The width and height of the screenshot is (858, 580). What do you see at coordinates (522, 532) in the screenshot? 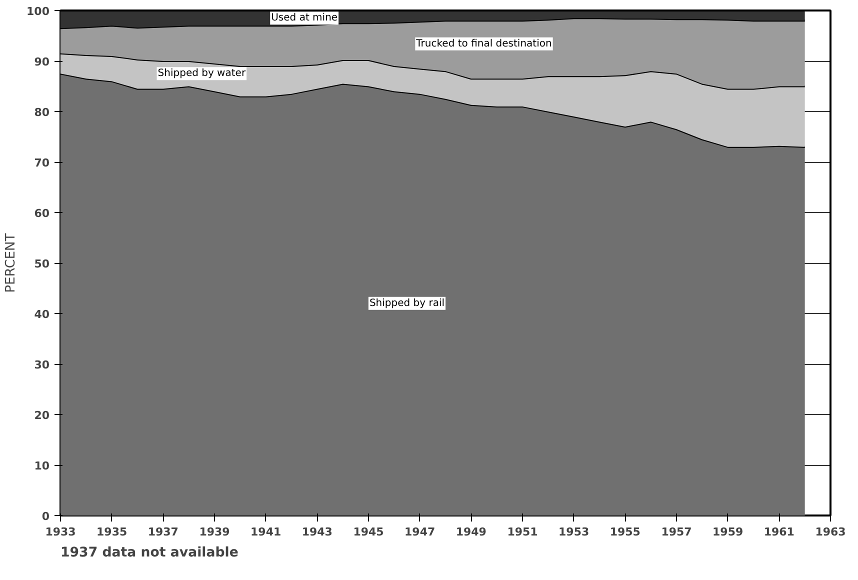
I see `x-tick-label: 1951` at bounding box center [522, 532].